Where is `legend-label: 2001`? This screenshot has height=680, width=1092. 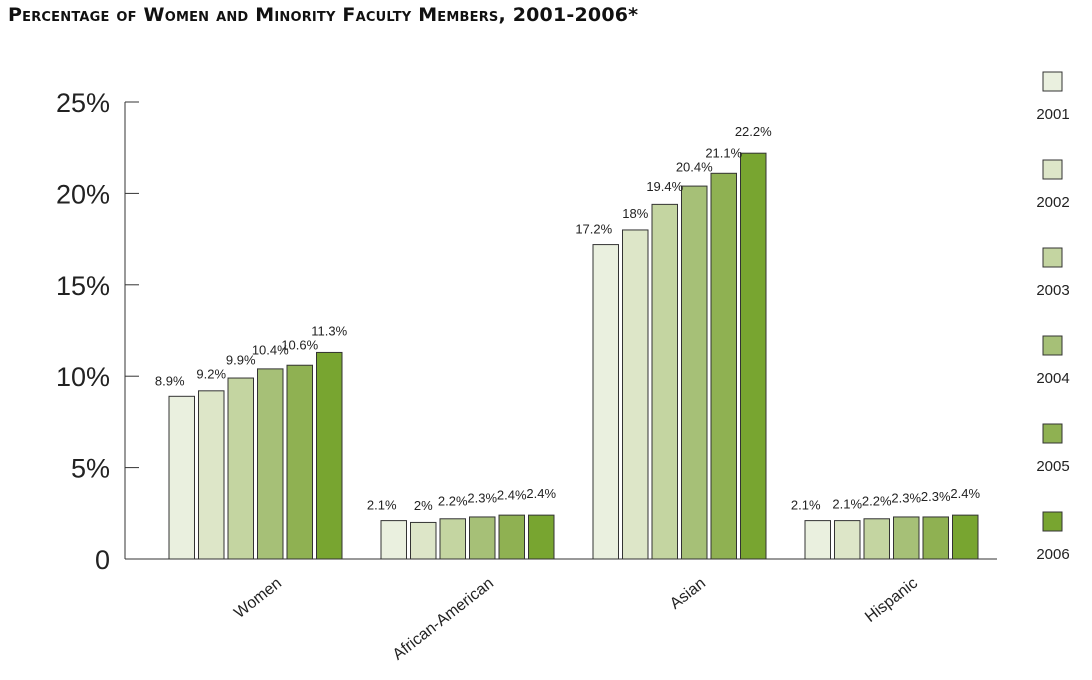
legend-label: 2001 is located at coordinates (1052, 114).